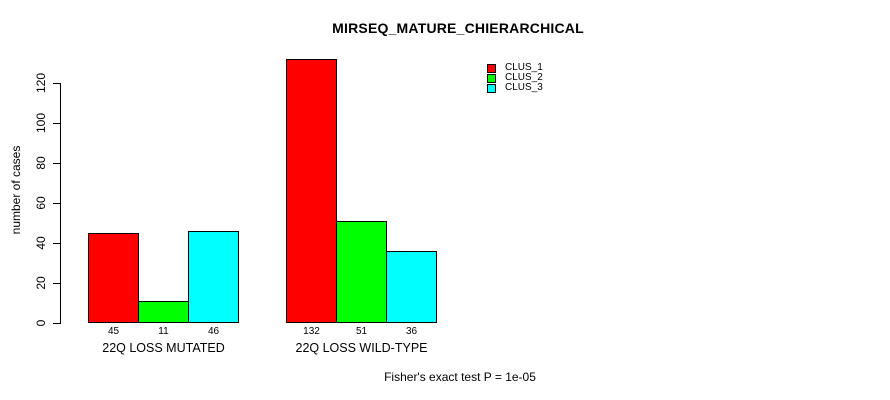  What do you see at coordinates (41, 123) in the screenshot?
I see `y-axis-tick-label: 100` at bounding box center [41, 123].